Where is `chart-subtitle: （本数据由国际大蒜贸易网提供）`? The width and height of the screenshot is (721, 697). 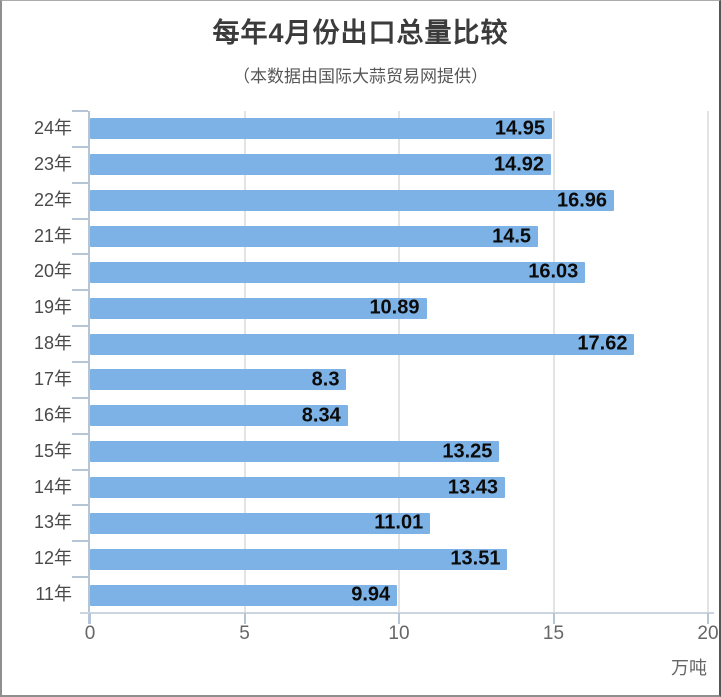 chart-subtitle: （本数据由国际大蒜贸易网提供） is located at coordinates (360, 76).